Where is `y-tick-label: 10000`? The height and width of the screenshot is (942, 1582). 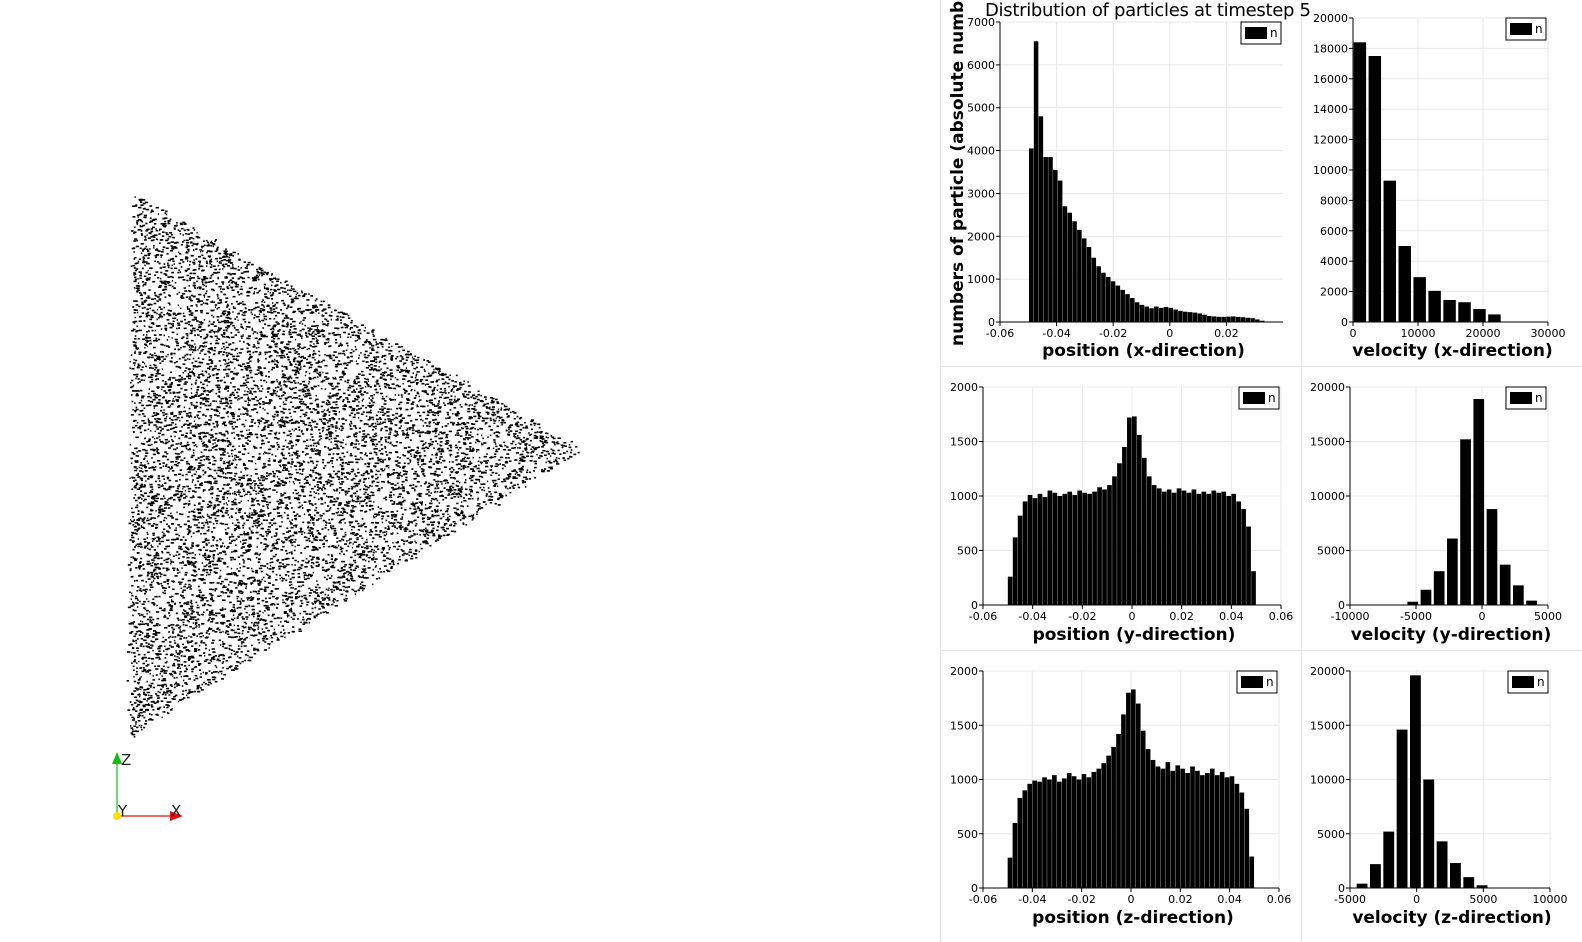 y-tick-label: 10000 is located at coordinates (1330, 170).